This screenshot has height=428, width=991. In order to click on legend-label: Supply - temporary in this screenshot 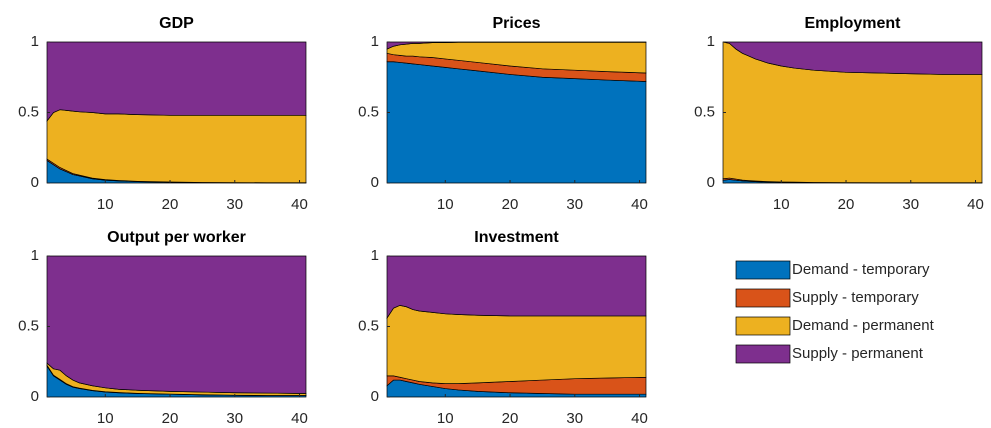, I will do `click(855, 297)`.